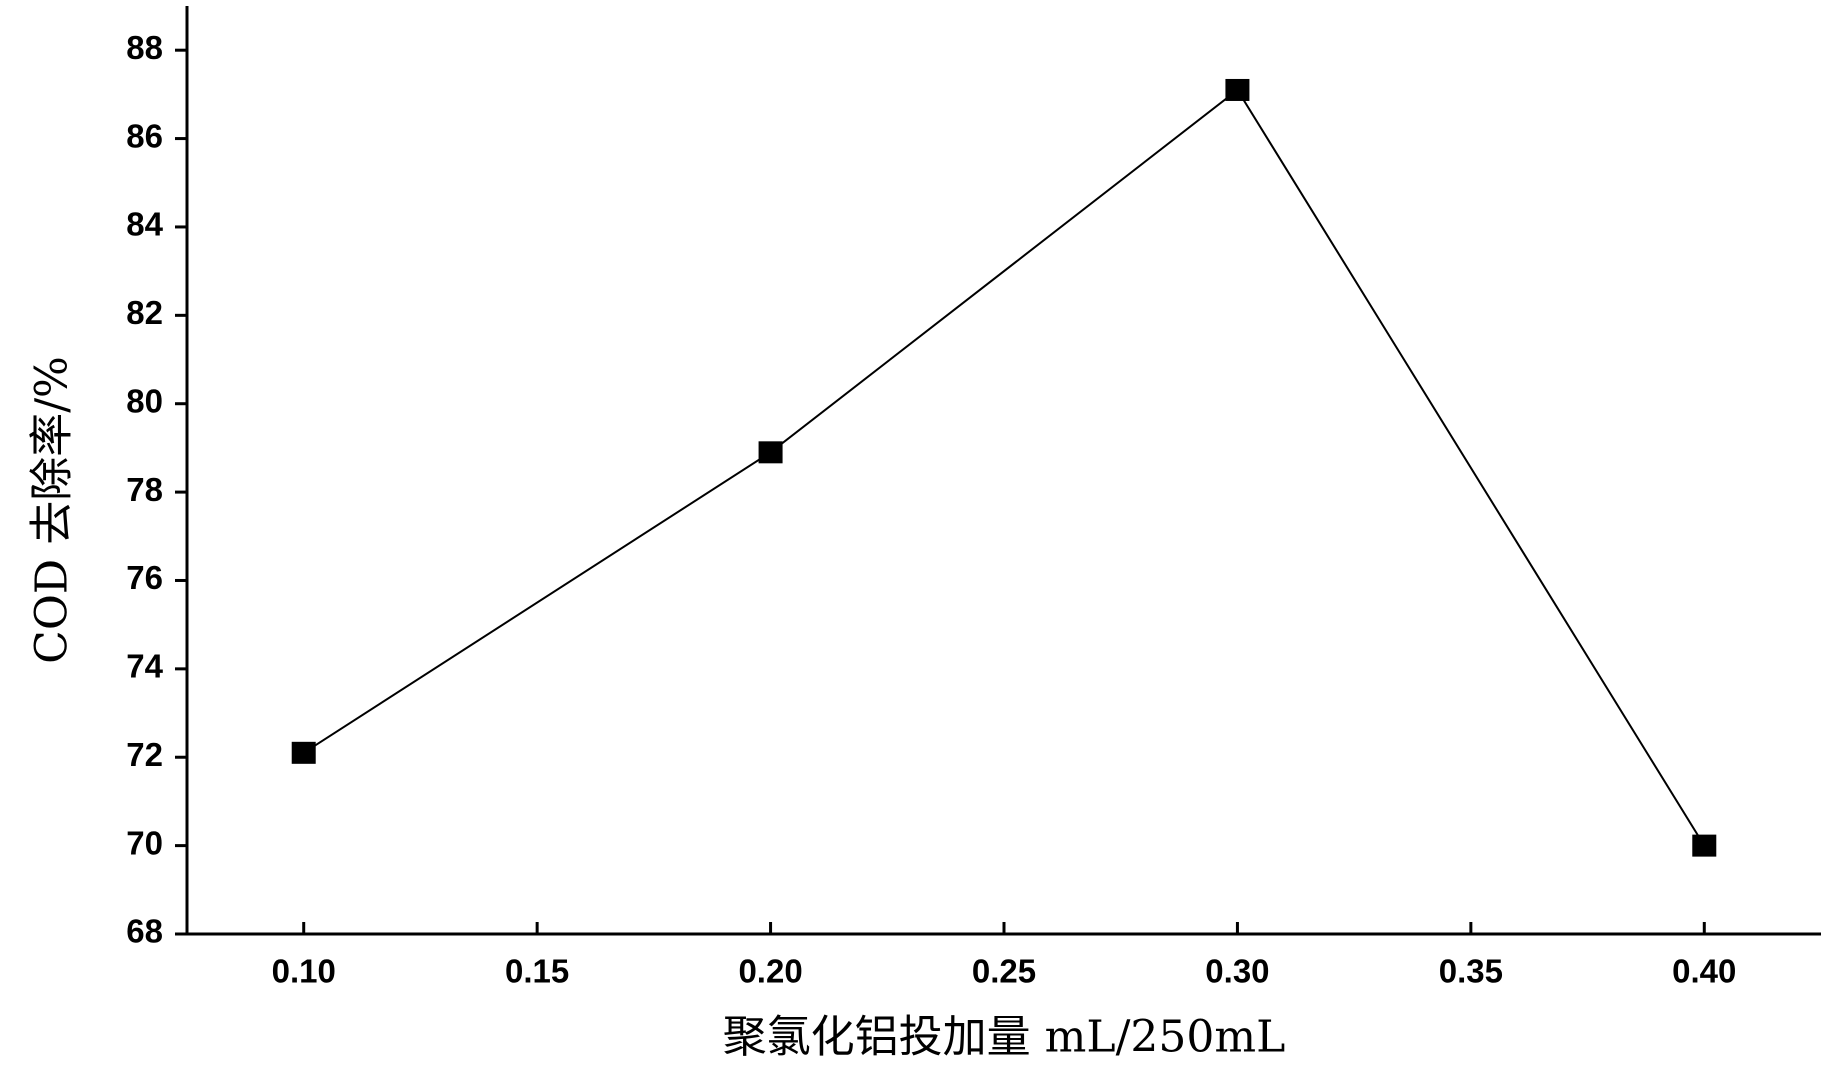  I want to click on y-tick-label: 70, so click(144, 842).